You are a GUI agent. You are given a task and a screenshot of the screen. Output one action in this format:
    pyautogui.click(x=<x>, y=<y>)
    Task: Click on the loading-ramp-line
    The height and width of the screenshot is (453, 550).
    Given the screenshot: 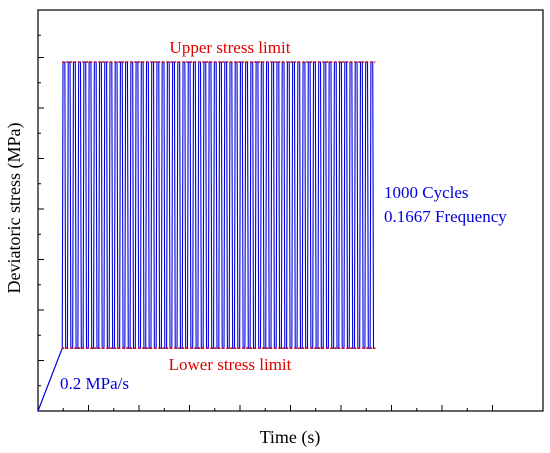 What is the action you would take?
    pyautogui.click(x=50, y=379)
    